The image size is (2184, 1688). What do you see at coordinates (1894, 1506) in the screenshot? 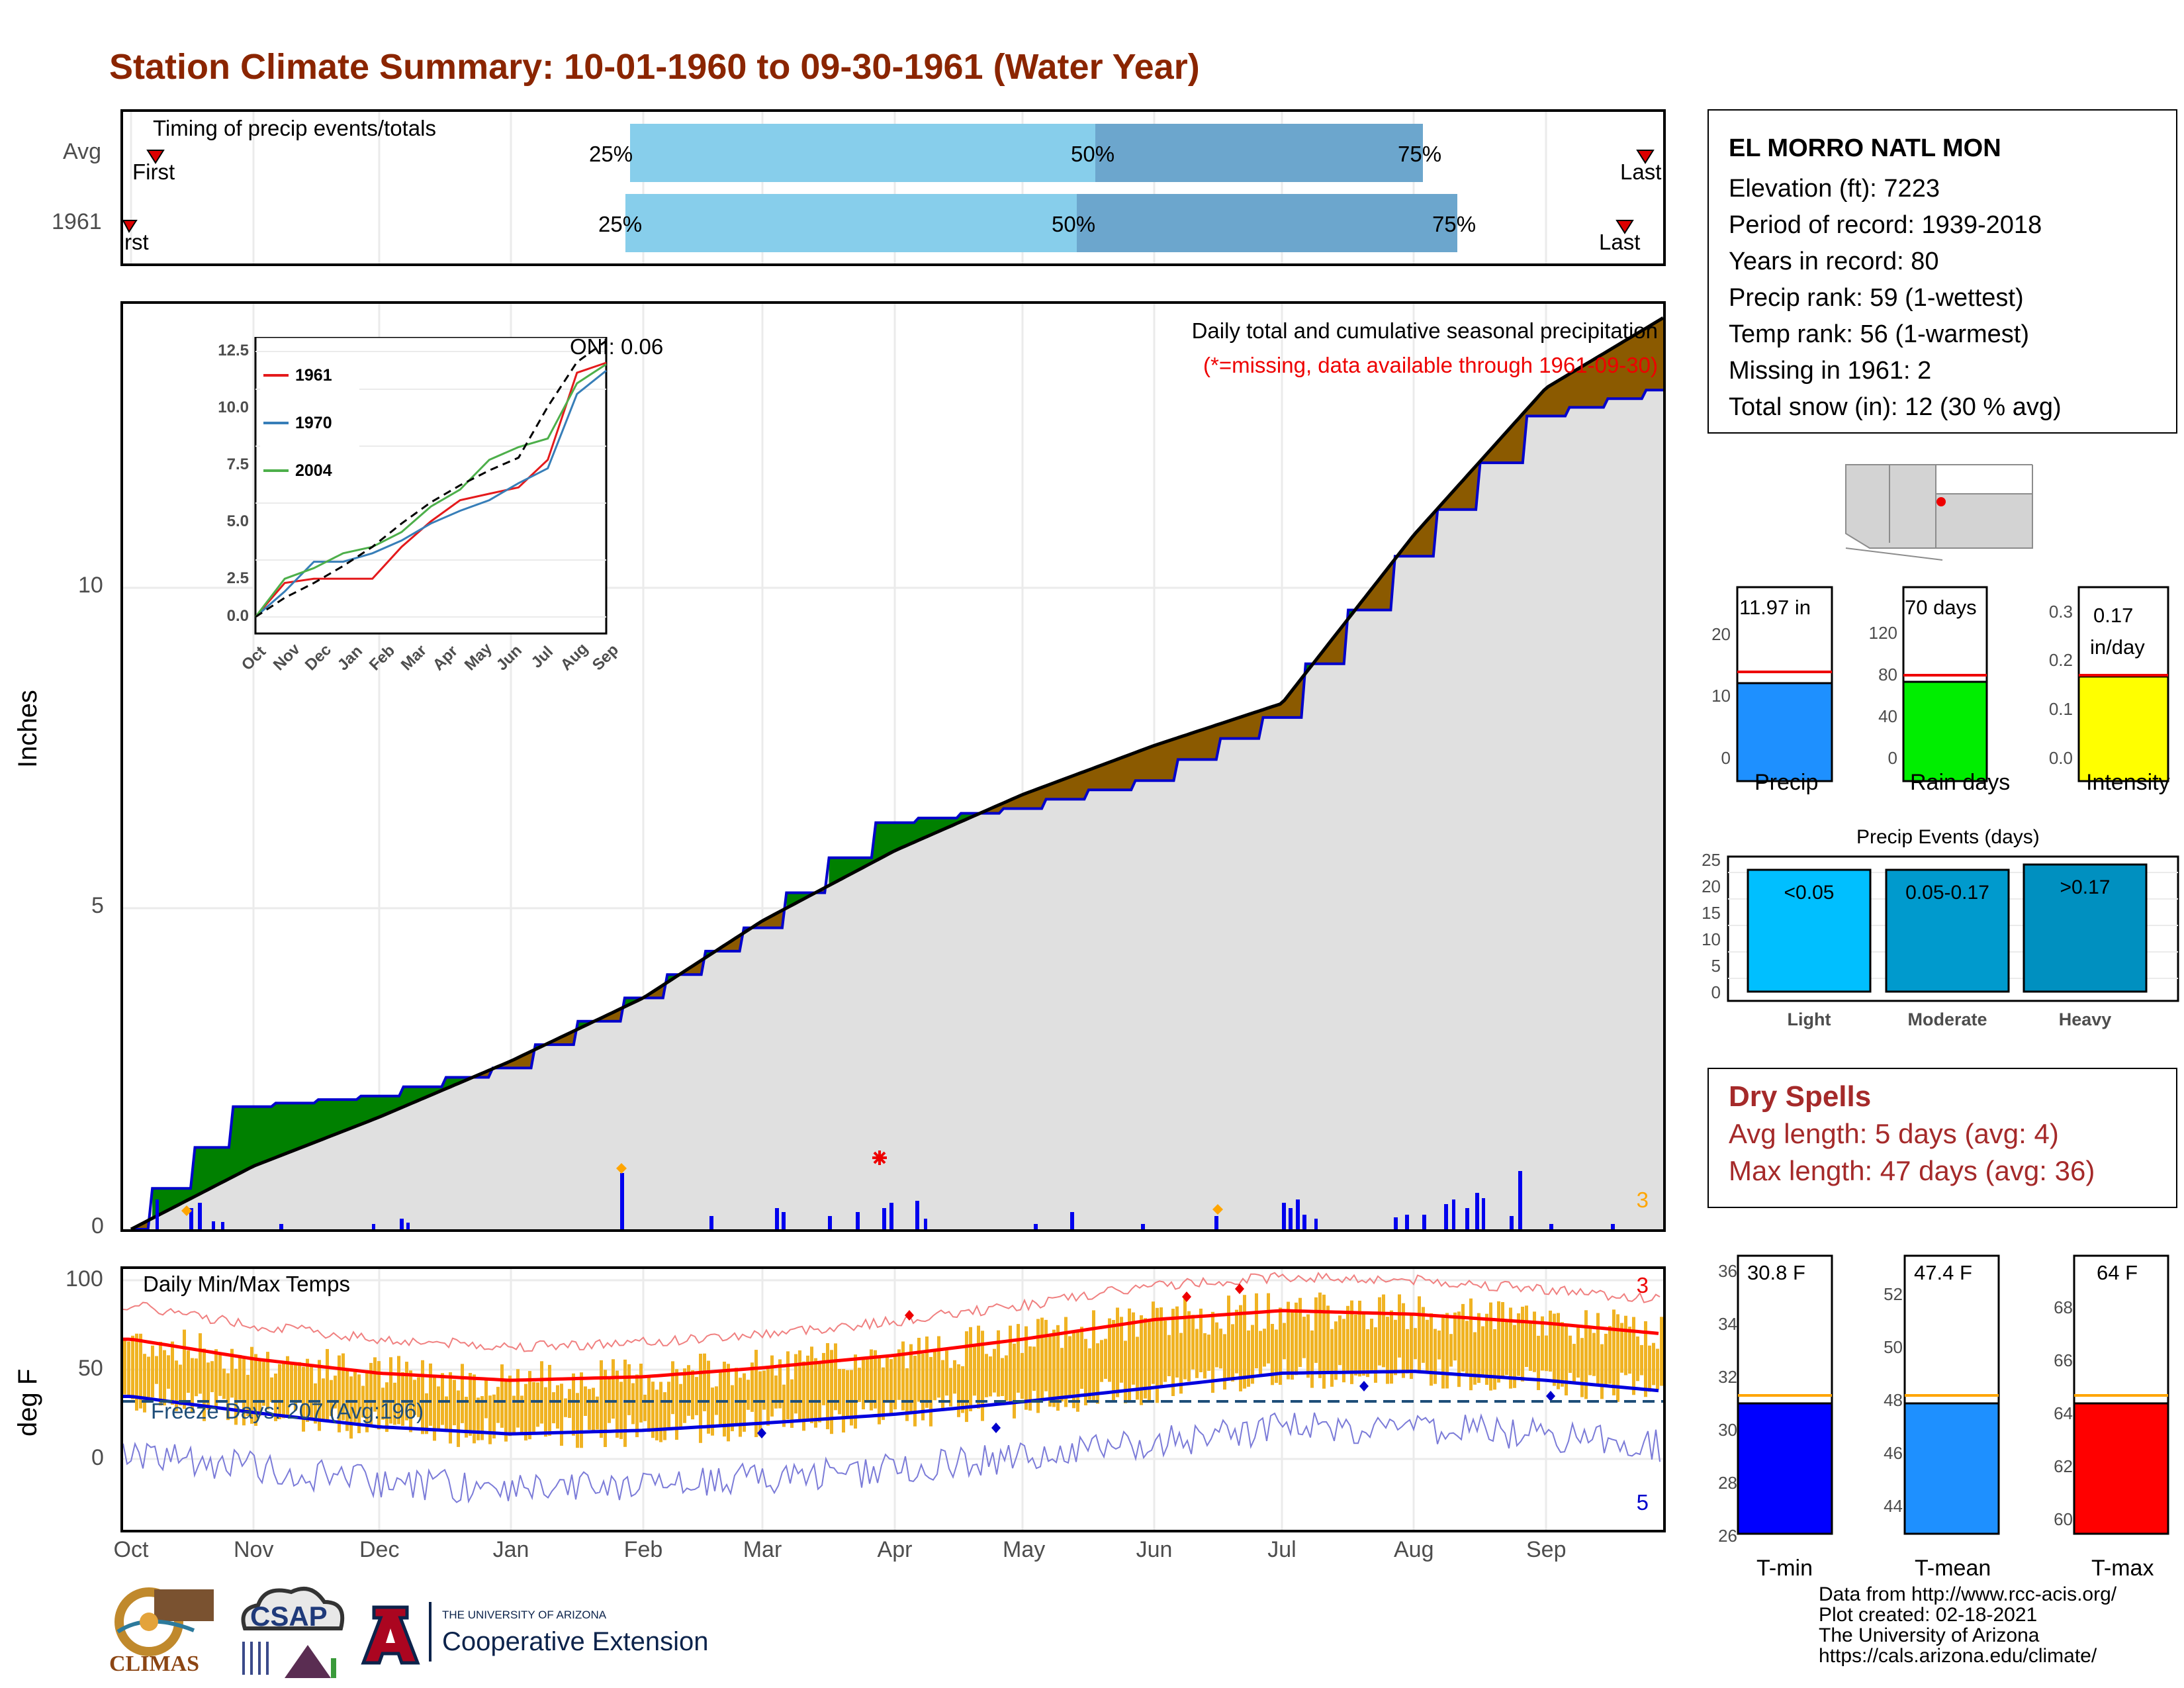
I see `temp-summary-tick: 44` at bounding box center [1894, 1506].